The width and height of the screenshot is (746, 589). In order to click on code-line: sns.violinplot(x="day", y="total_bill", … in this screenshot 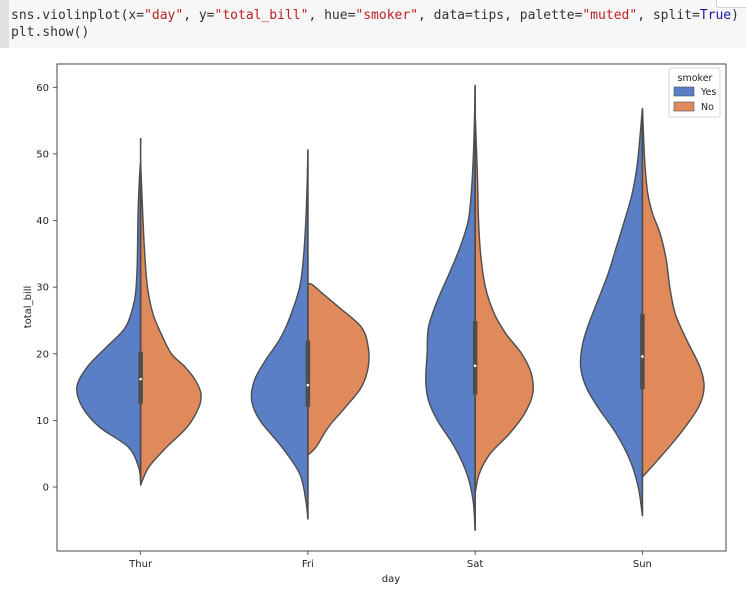, I will do `click(375, 15)`.